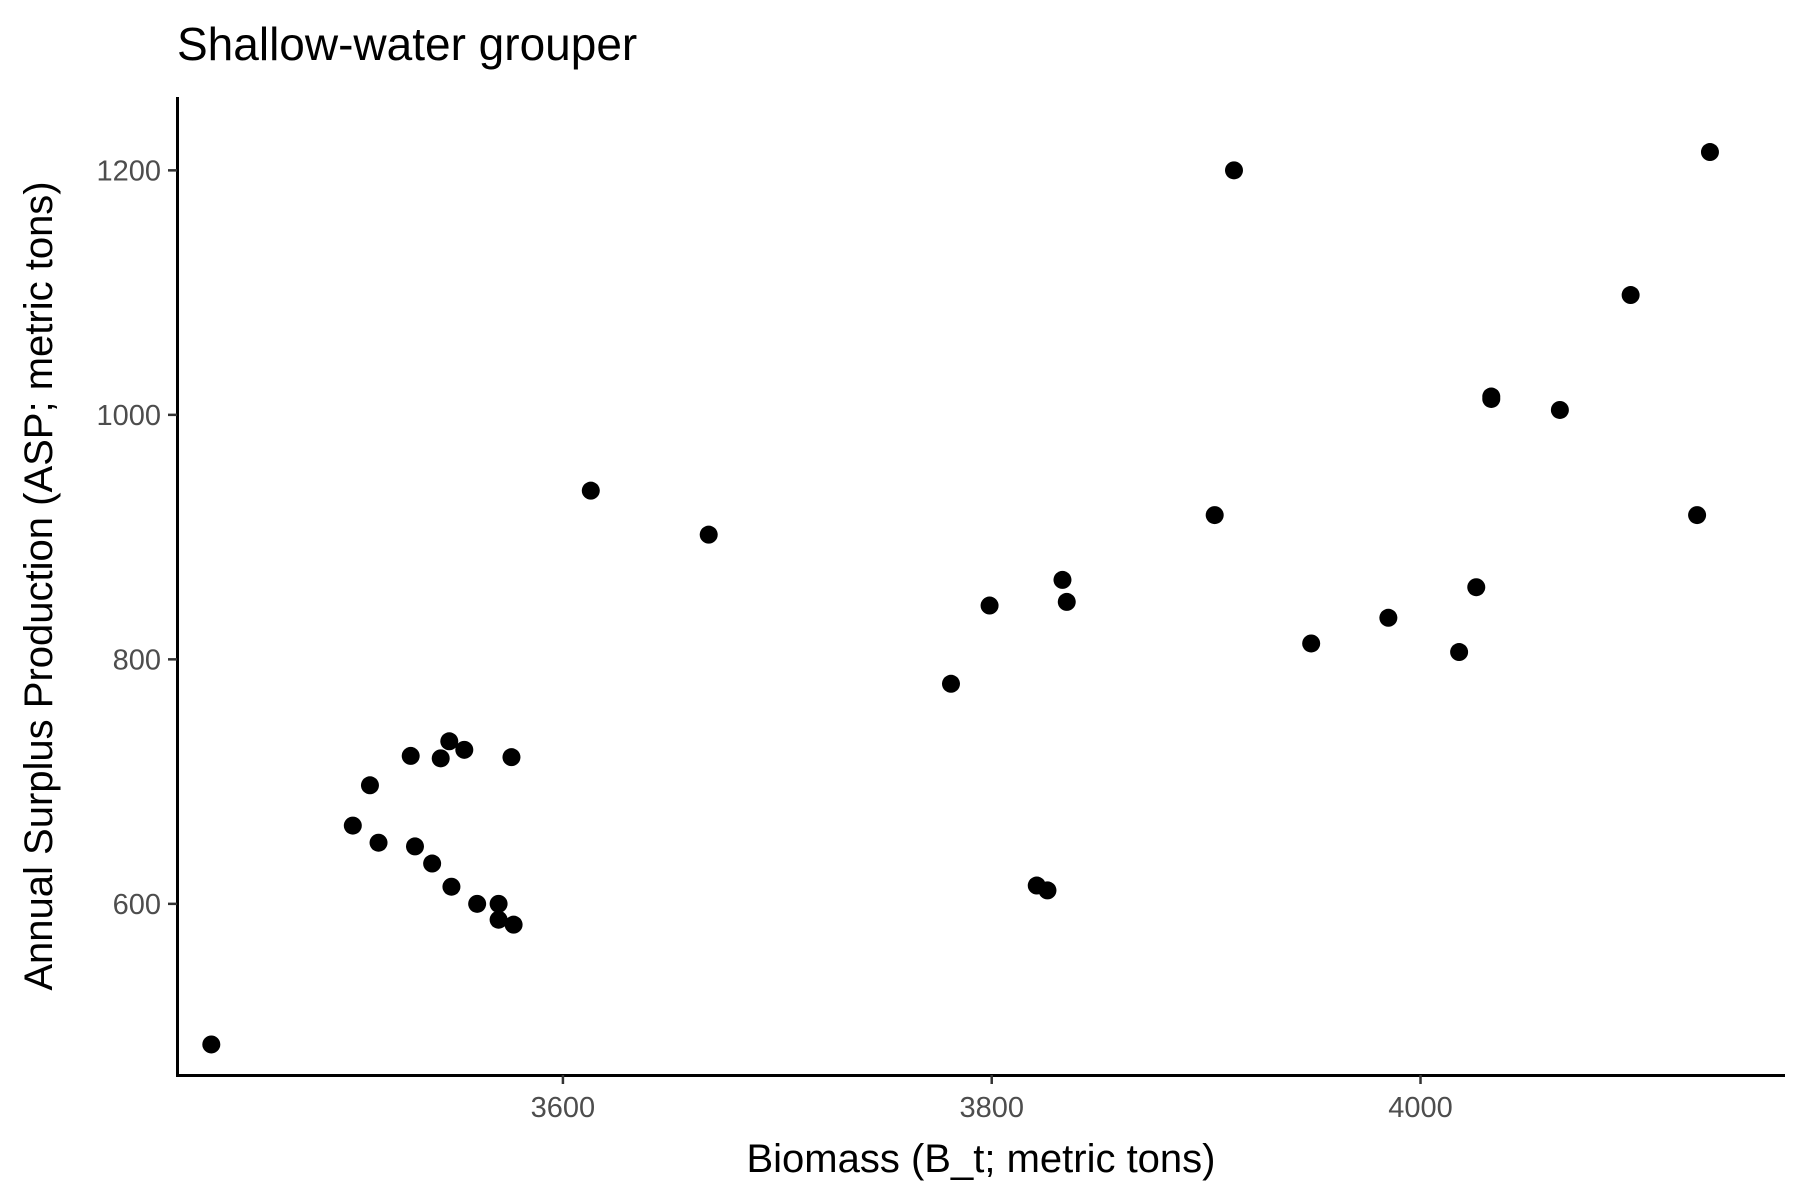 The image size is (1800, 1200). I want to click on x-axis-ticks: 3600 3800 4000, so click(992, 1099).